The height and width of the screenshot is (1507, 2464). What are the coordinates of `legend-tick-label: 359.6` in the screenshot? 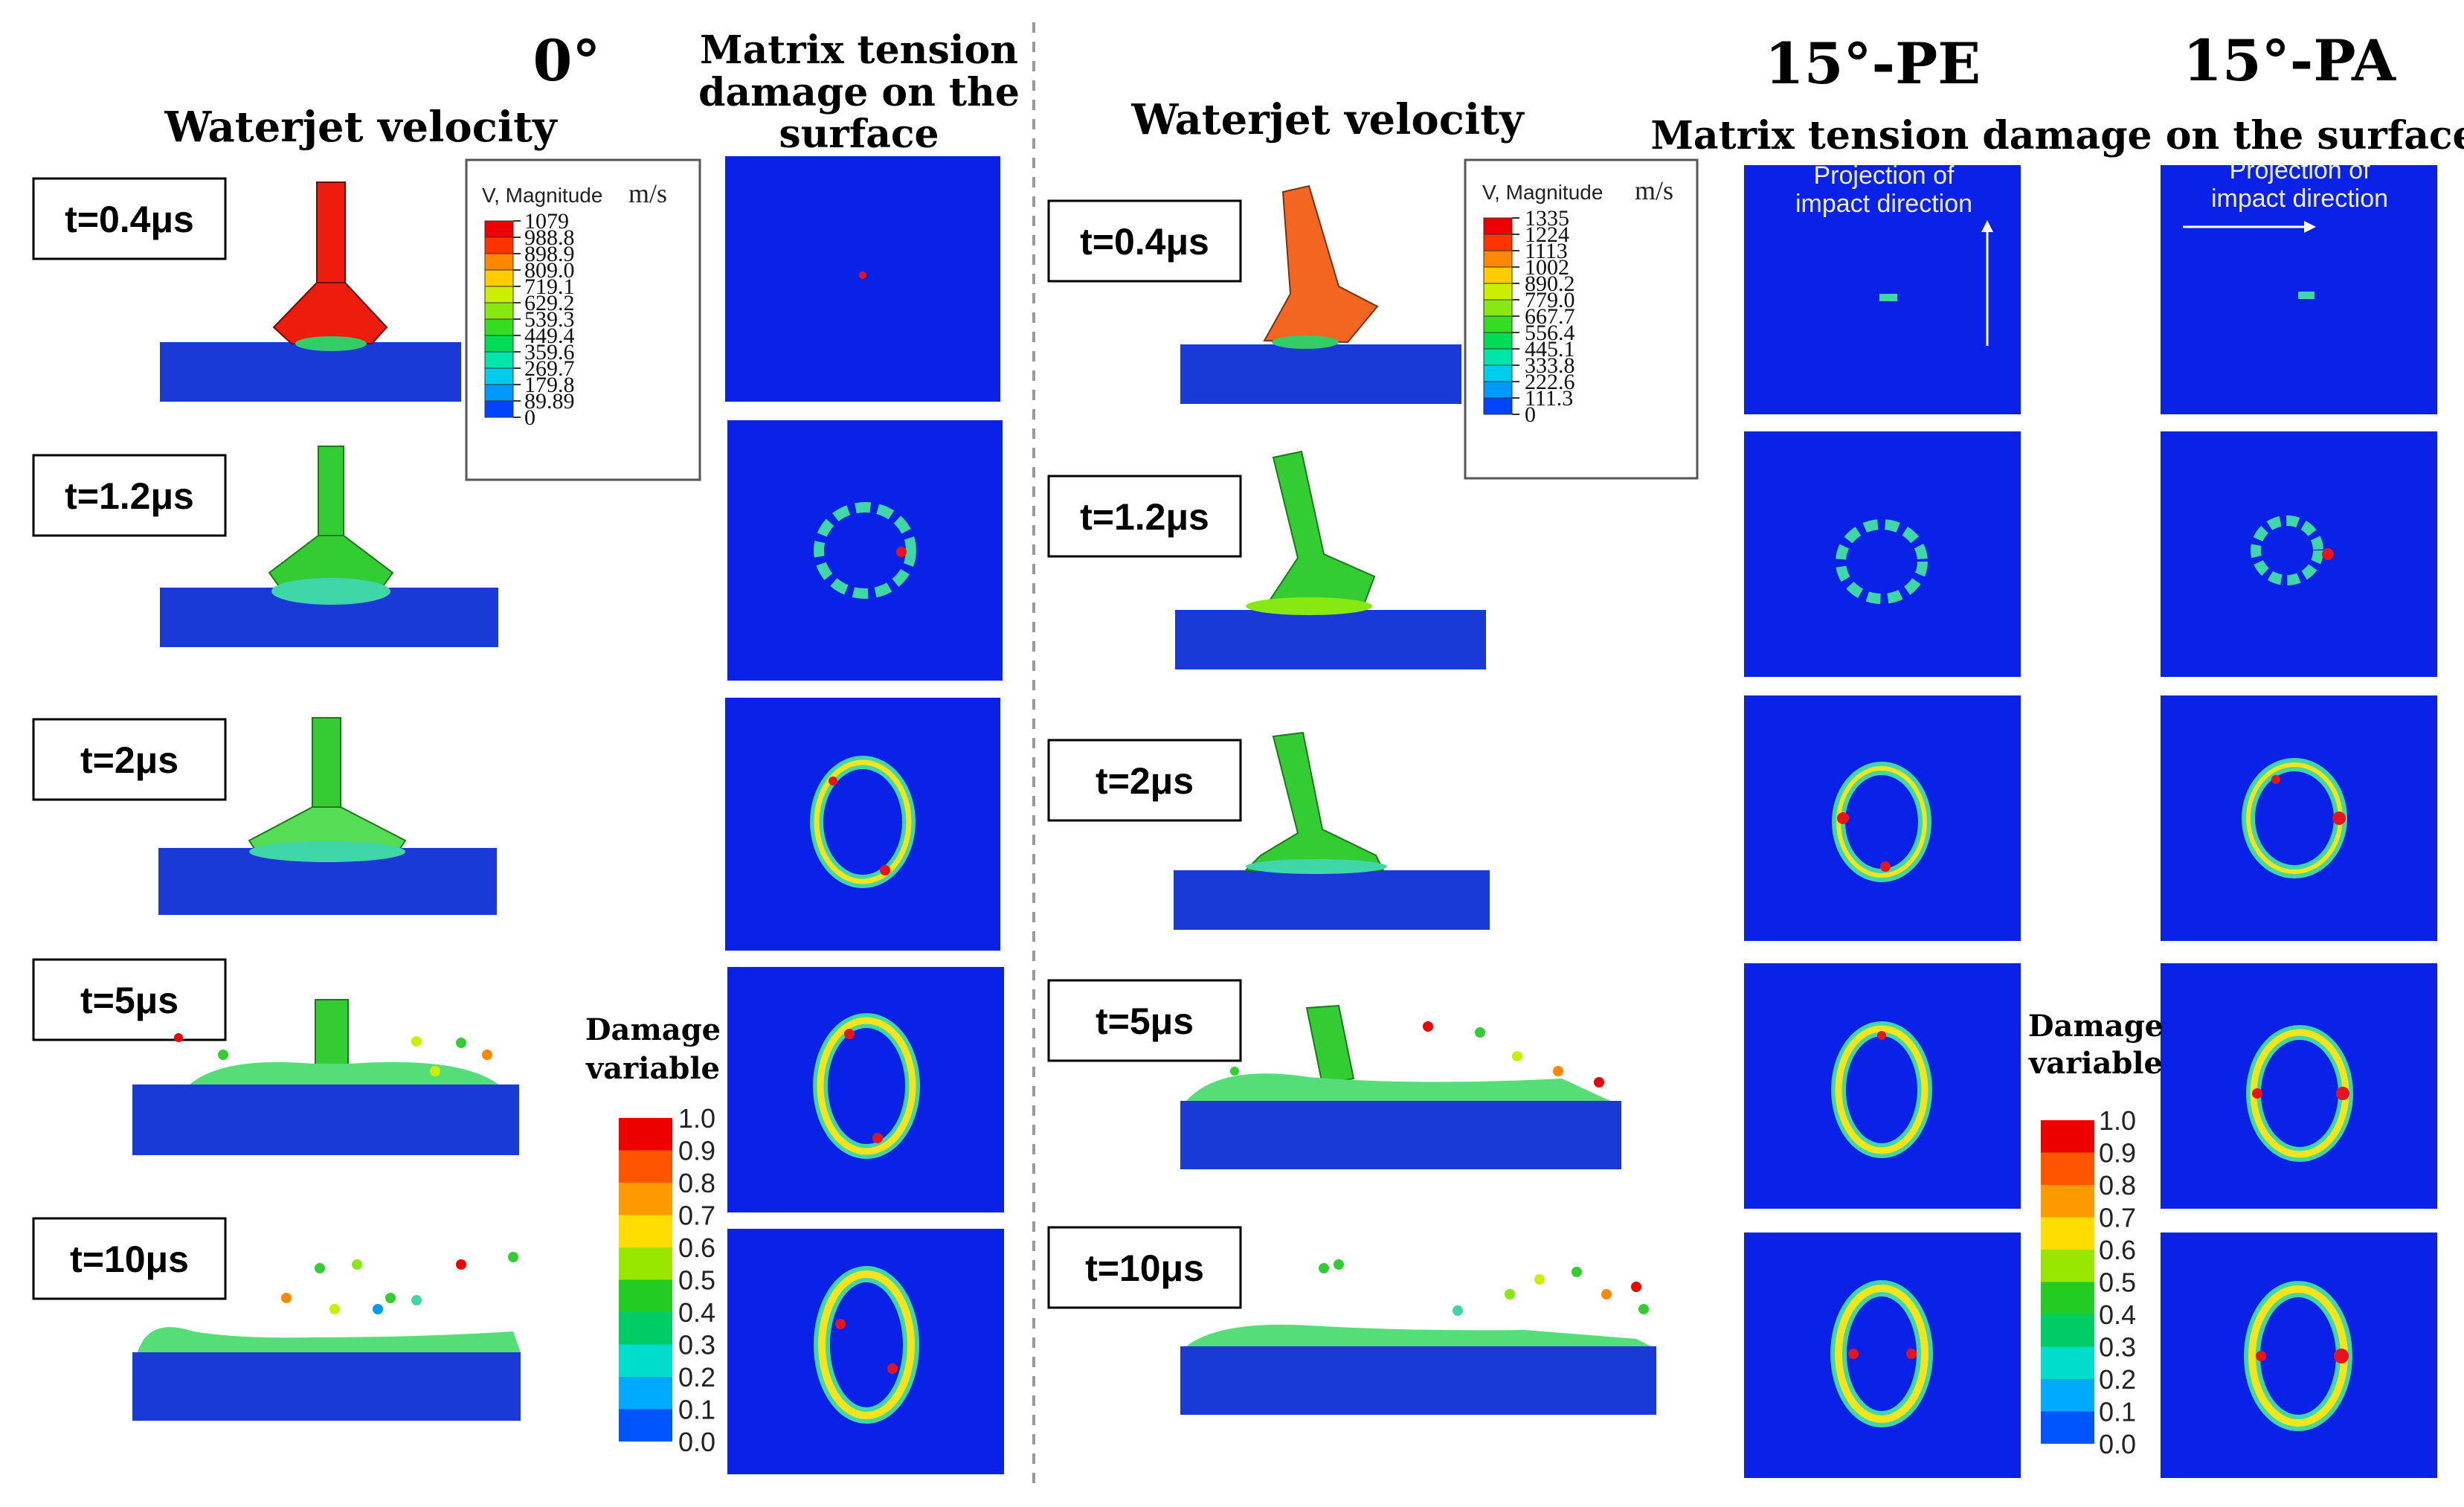 It's located at (549, 352).